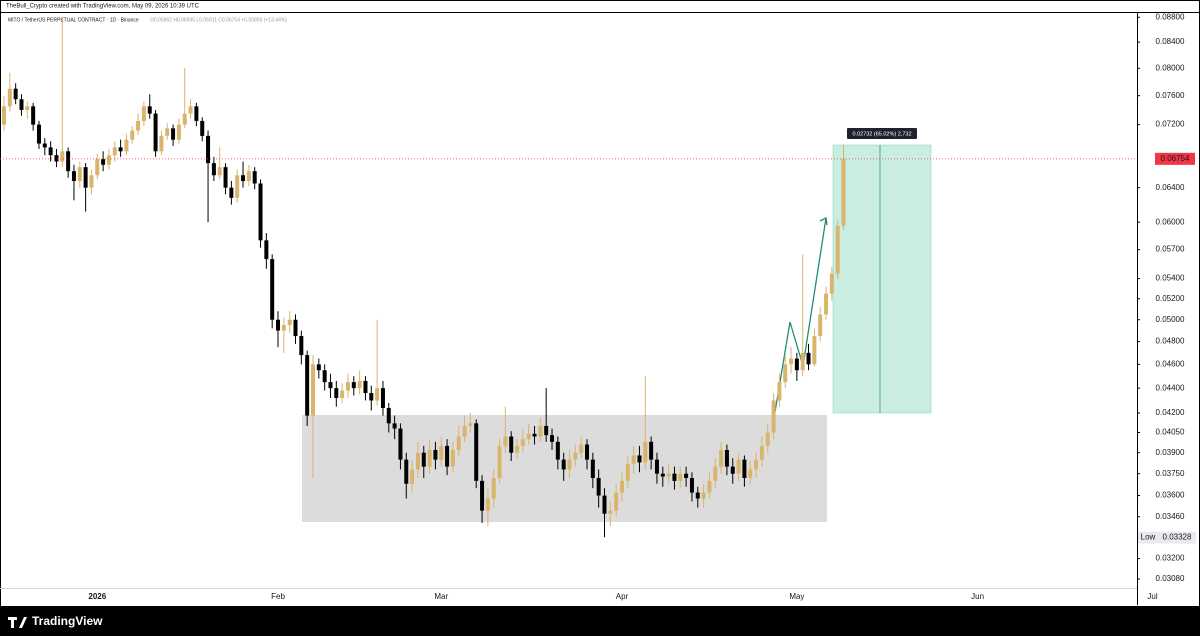  I want to click on brand-logo, so click(17, 622).